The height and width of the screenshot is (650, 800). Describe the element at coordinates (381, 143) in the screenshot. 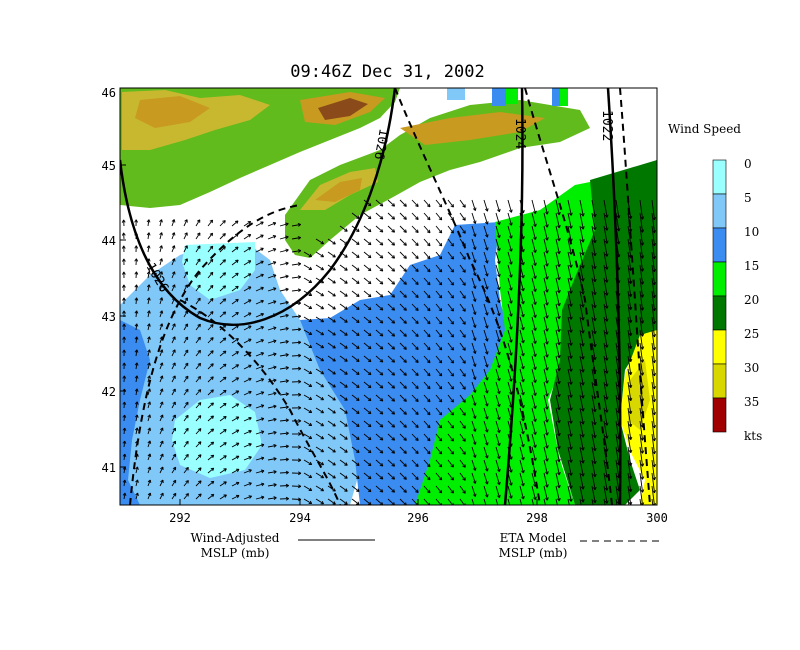

I see `isobar-label-1026-north: 1026` at that location.